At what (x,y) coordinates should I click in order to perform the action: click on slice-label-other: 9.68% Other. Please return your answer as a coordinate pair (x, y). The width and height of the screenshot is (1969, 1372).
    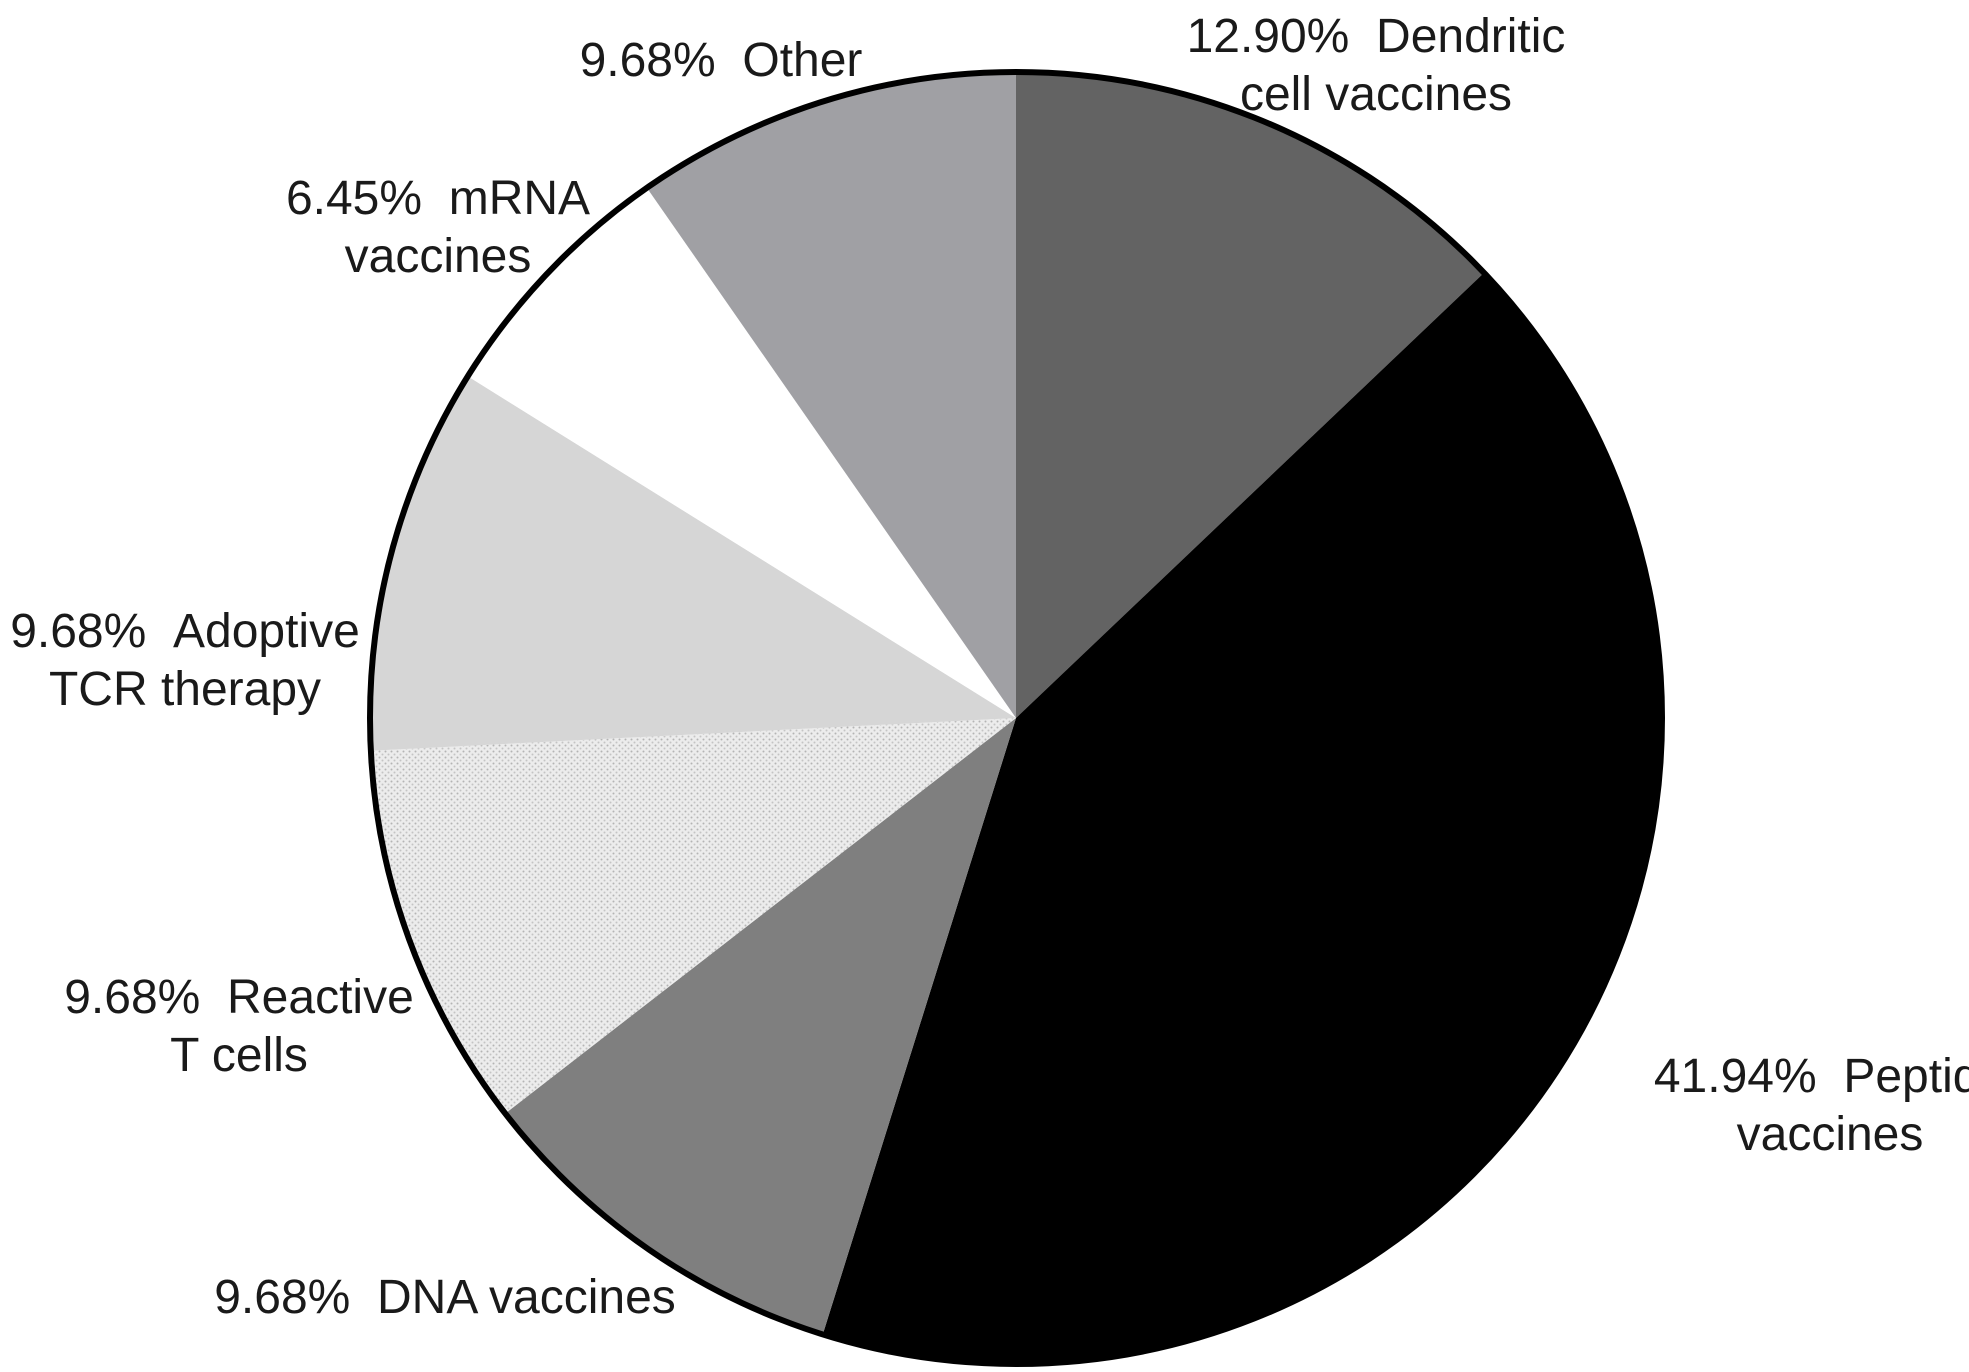
    Looking at the image, I should click on (721, 60).